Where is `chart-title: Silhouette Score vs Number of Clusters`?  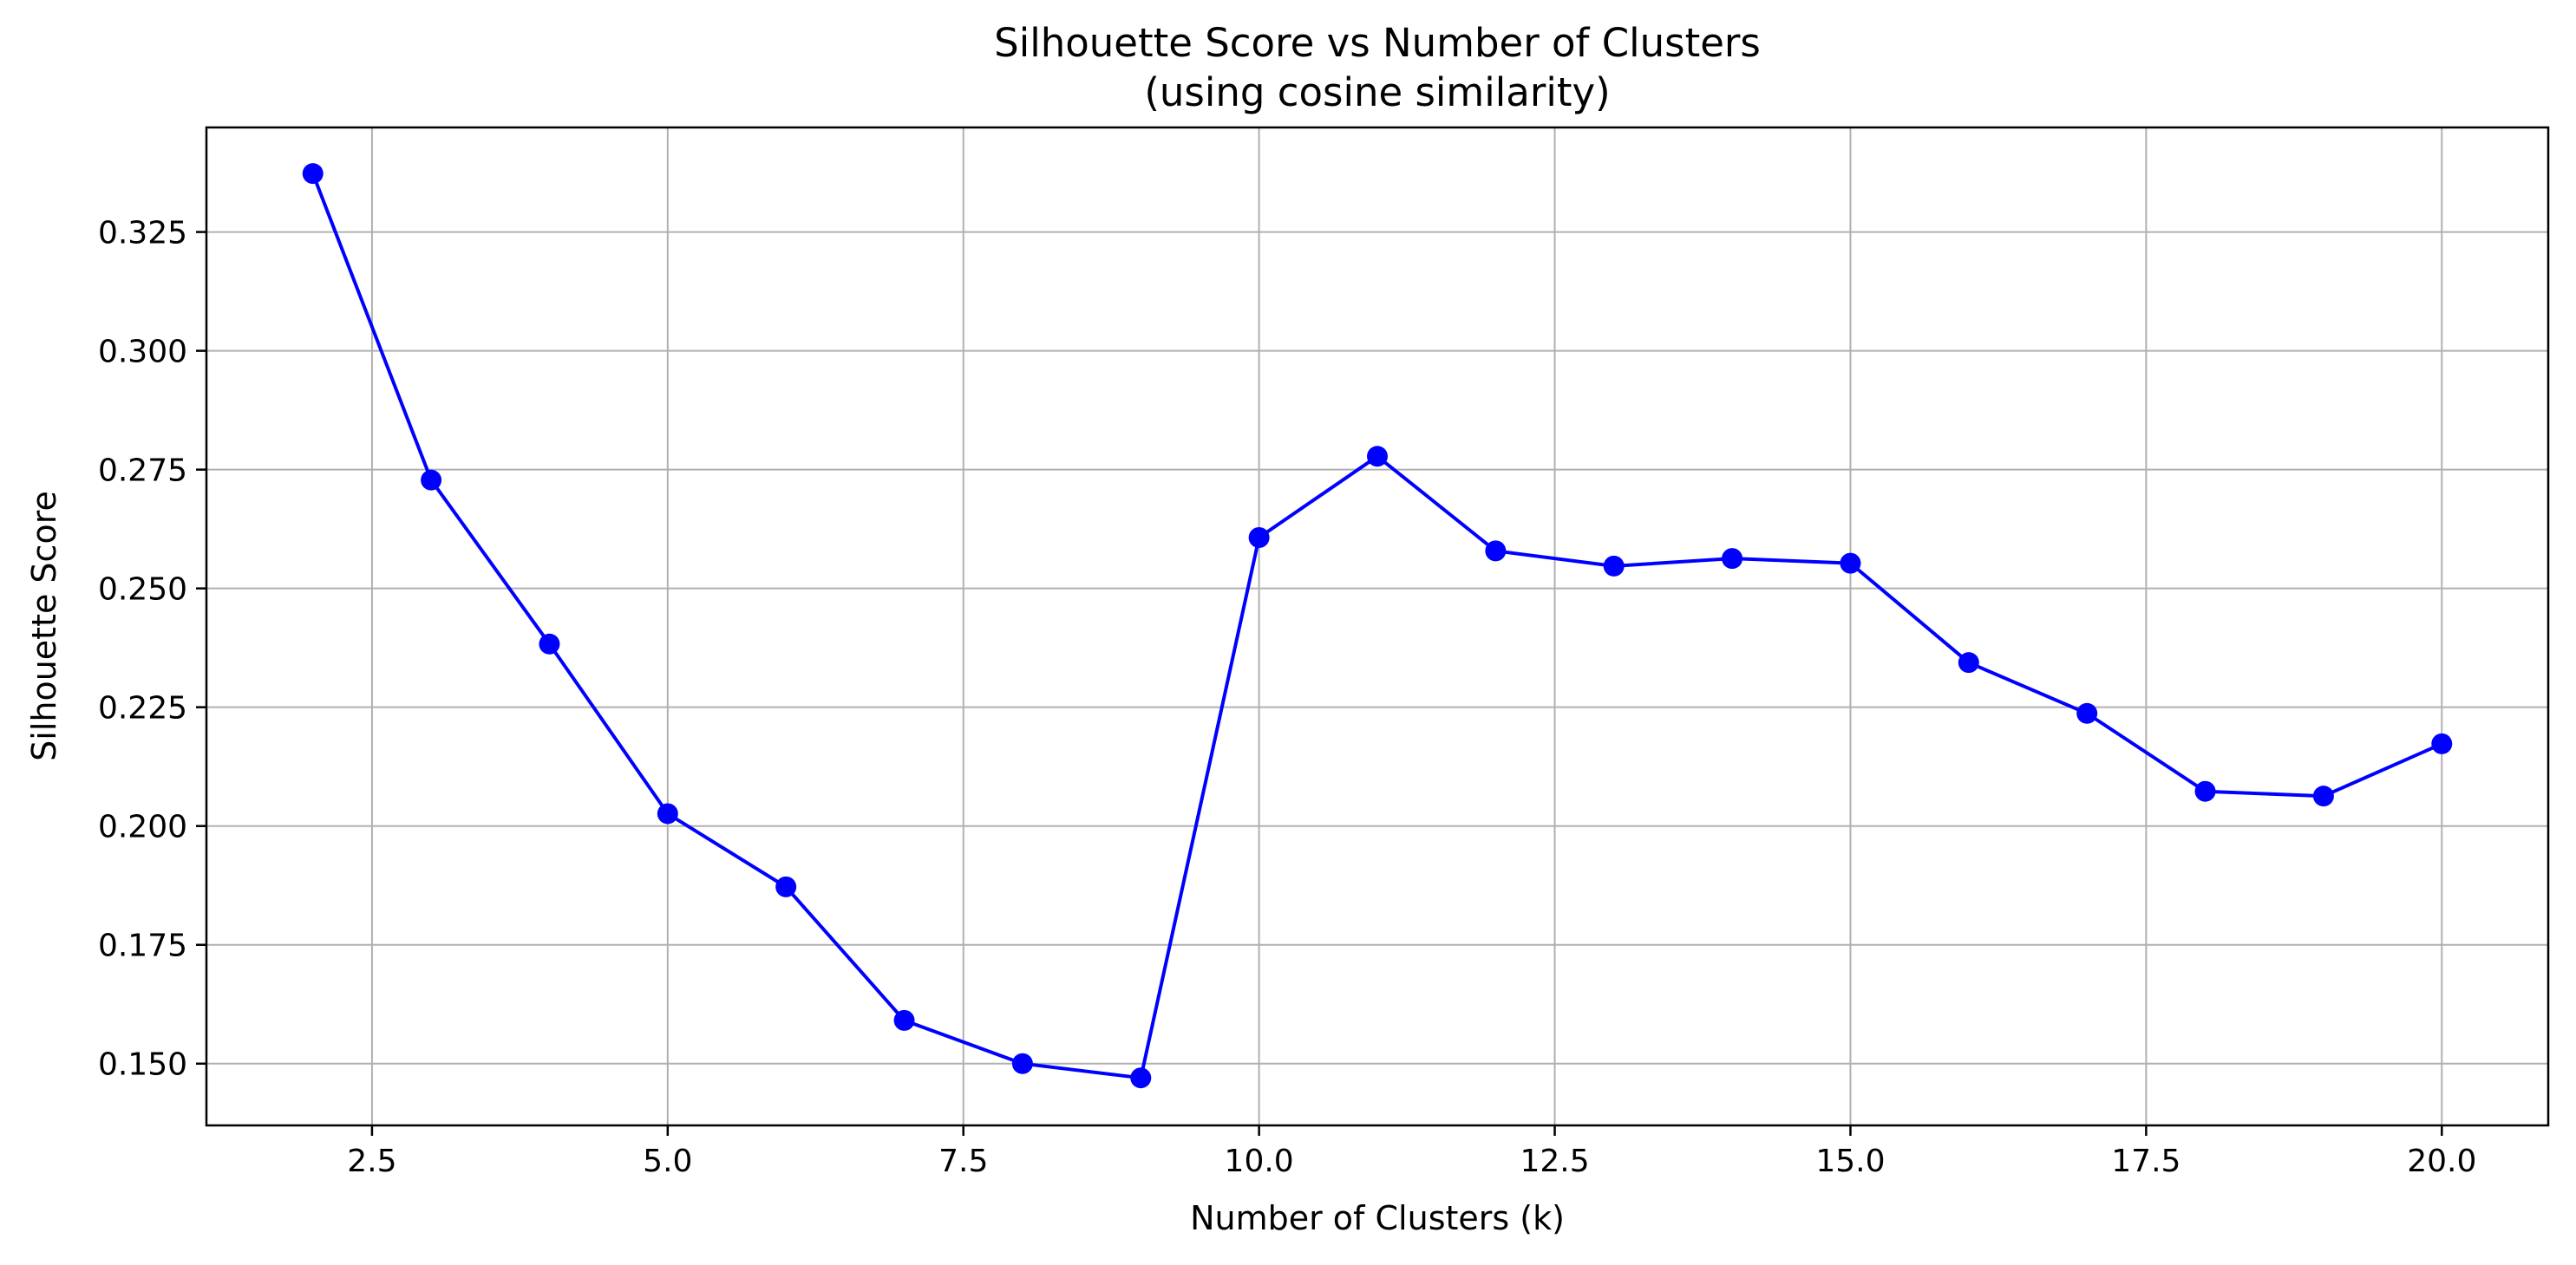
chart-title: Silhouette Score vs Number of Clusters is located at coordinates (1377, 43).